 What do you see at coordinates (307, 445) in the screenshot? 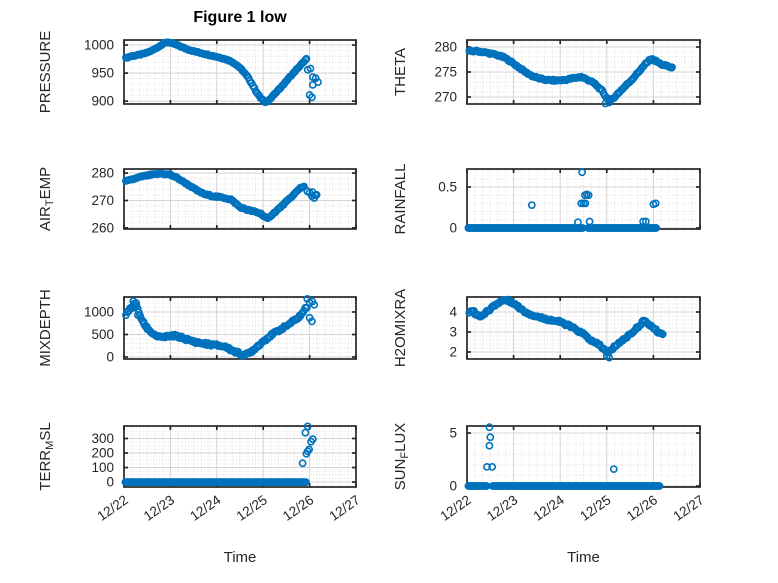
I see `terr-msl-events` at bounding box center [307, 445].